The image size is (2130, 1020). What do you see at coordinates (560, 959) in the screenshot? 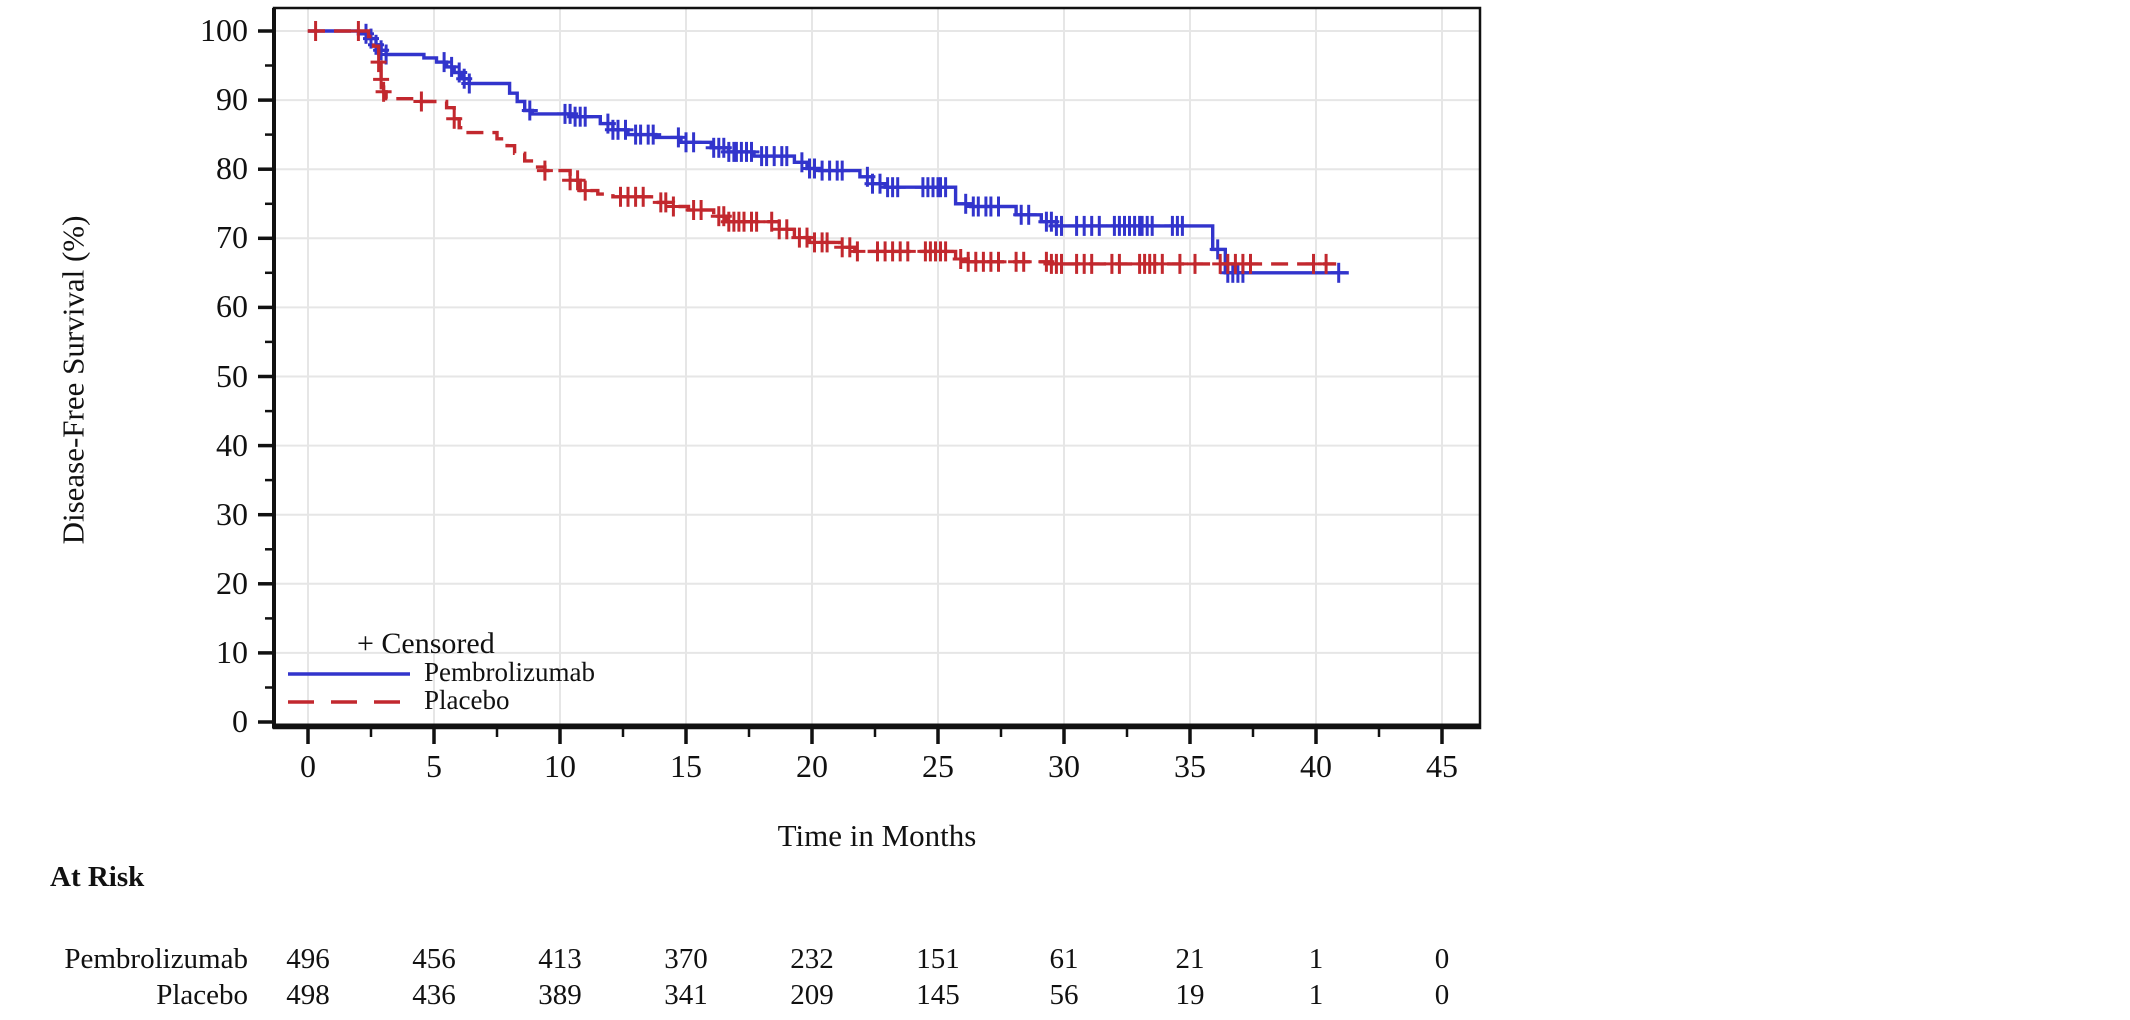
I see `at-risk-value: 413` at bounding box center [560, 959].